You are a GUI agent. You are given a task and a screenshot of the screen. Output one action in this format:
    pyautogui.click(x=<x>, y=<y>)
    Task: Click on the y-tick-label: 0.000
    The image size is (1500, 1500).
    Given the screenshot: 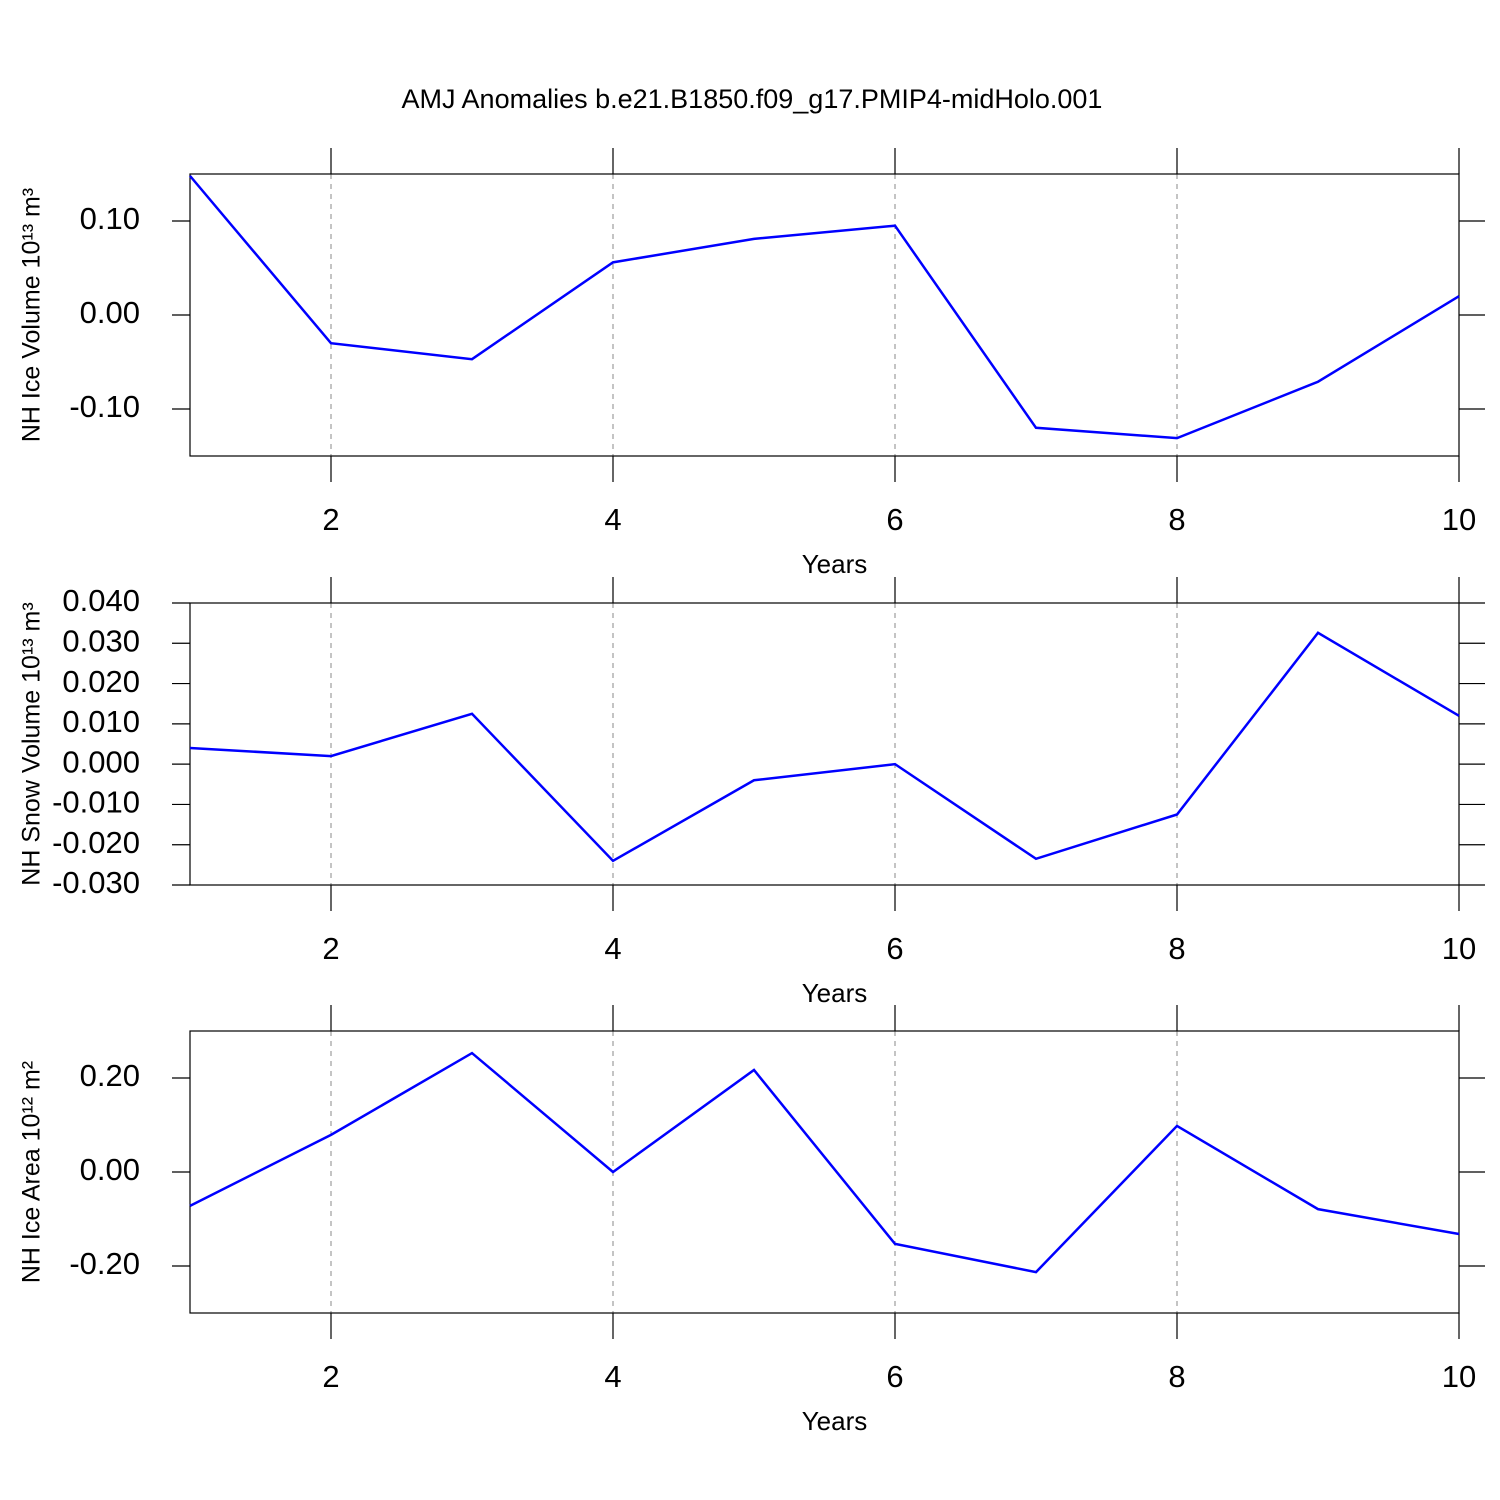 What is the action you would take?
    pyautogui.click(x=101, y=761)
    